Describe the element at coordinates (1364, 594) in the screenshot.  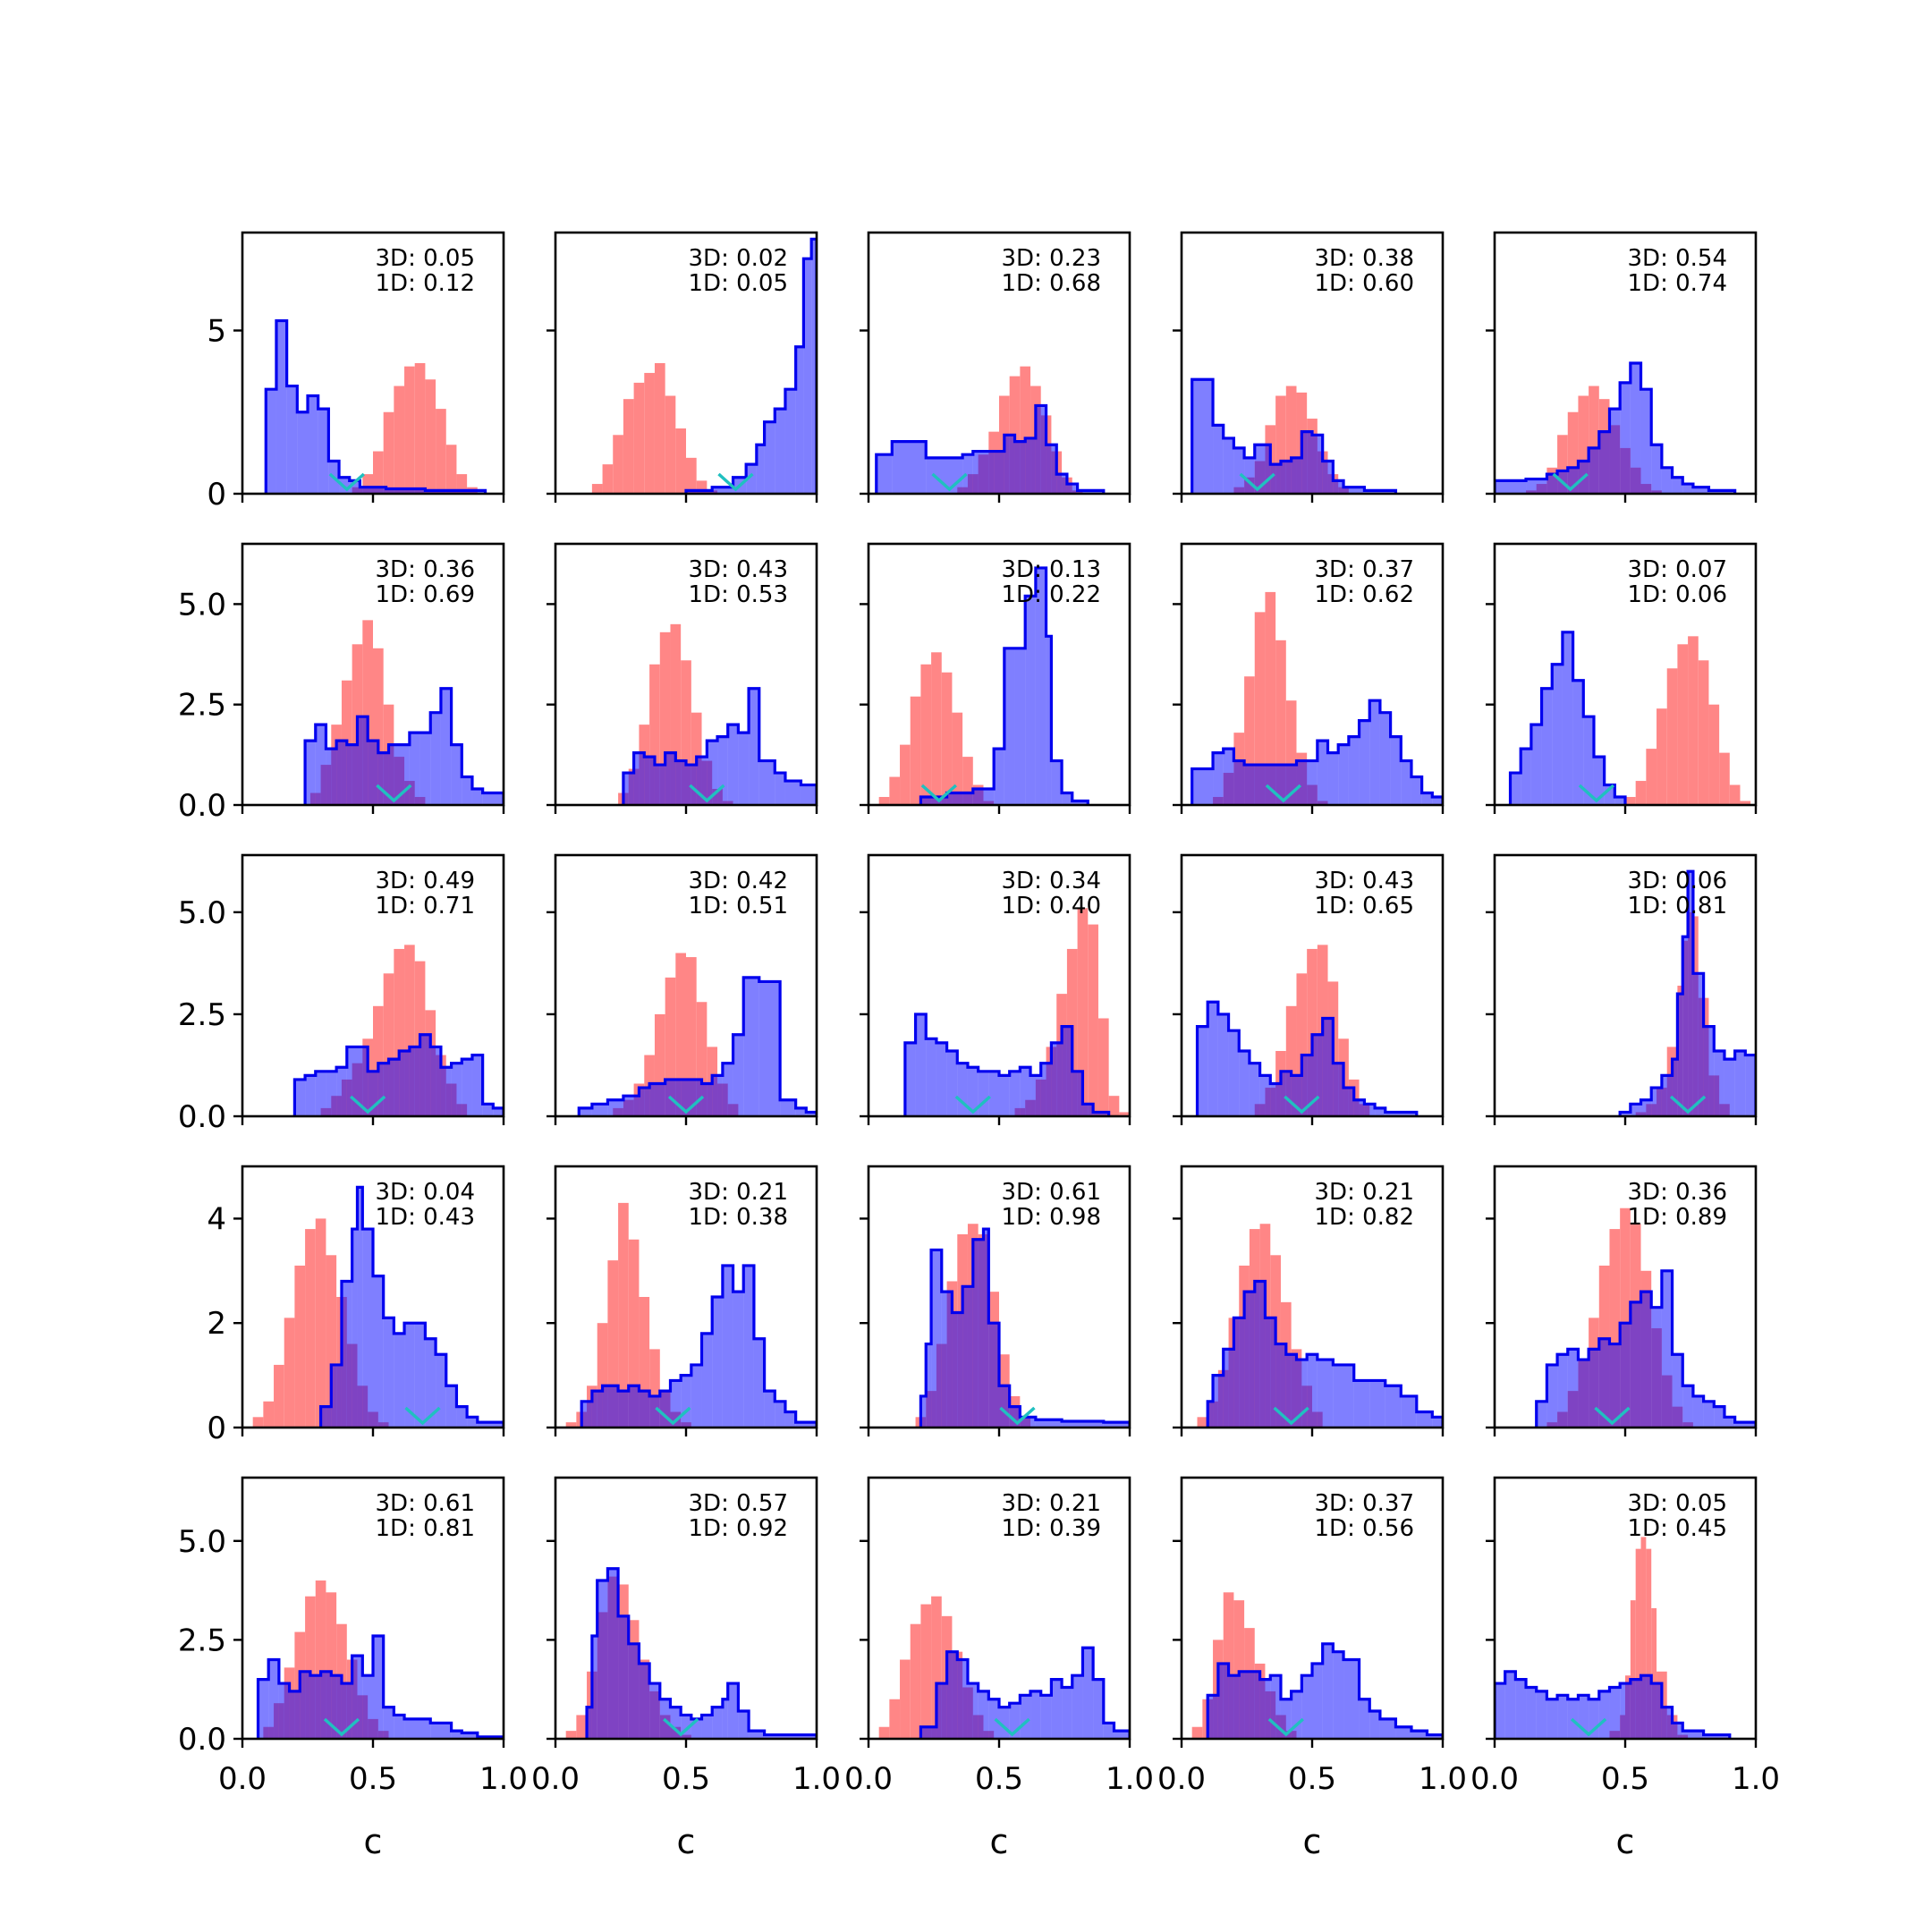
I see `label-1d: 1D: 0.62` at that location.